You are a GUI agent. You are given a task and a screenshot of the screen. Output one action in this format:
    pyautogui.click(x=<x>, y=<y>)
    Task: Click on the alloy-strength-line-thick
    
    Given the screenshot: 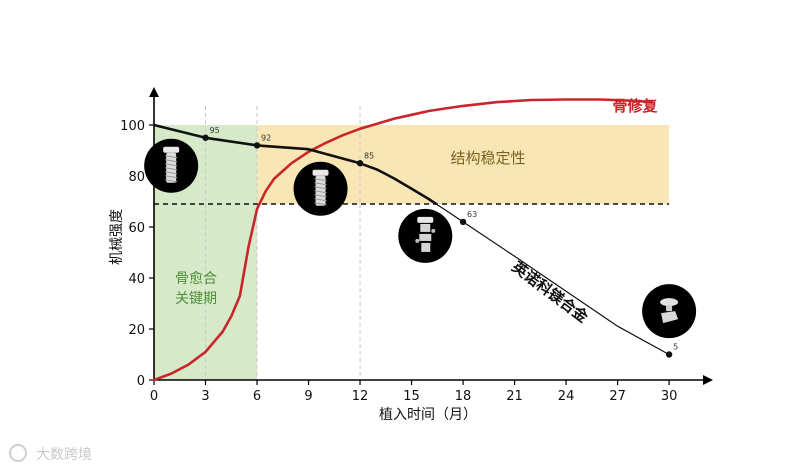 What is the action you would take?
    pyautogui.click(x=295, y=164)
    